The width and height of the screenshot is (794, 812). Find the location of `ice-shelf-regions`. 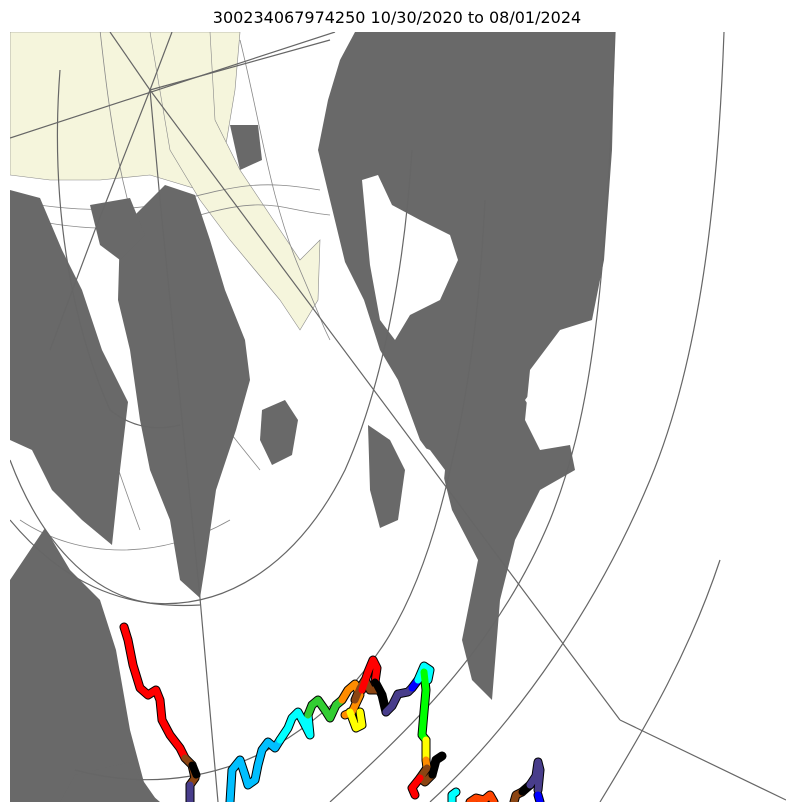

ice-shelf-regions is located at coordinates (165, 181).